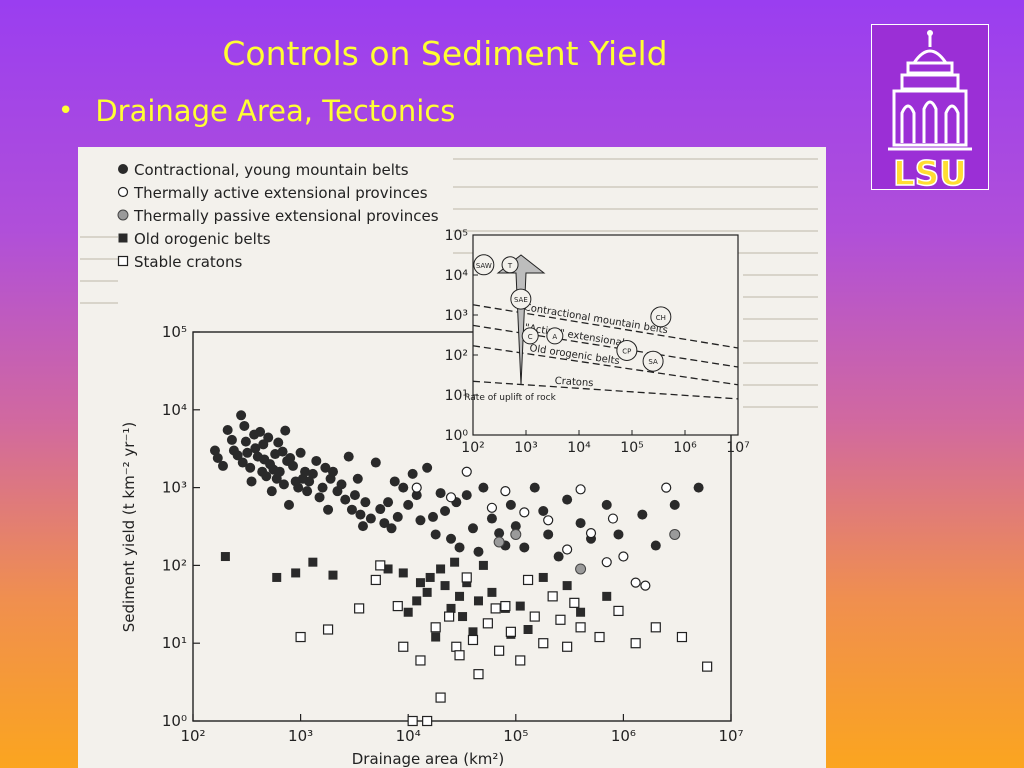  What do you see at coordinates (737, 448) in the screenshot?
I see `inset-x-tick-label: 10⁷` at bounding box center [737, 448].